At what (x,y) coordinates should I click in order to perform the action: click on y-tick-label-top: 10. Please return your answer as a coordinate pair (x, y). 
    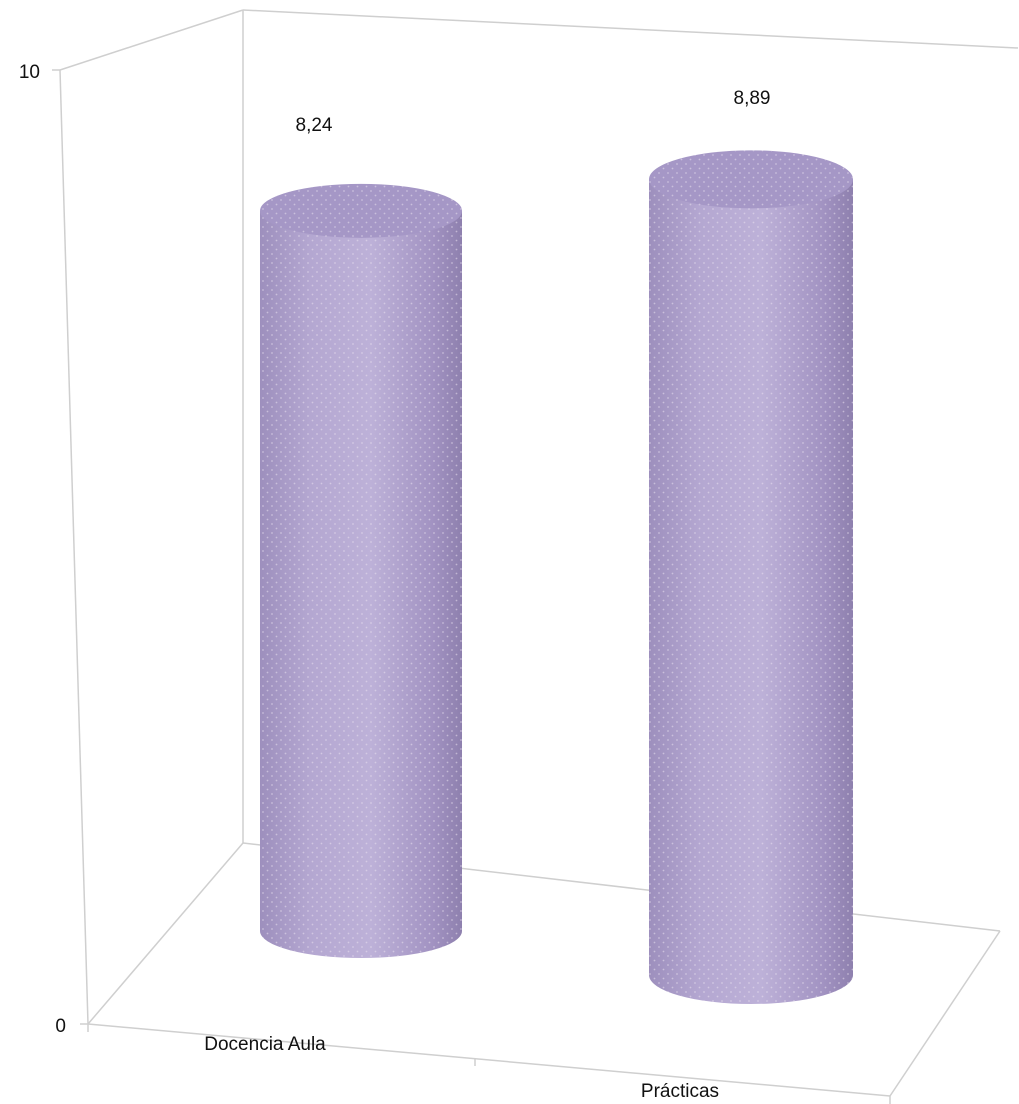
    Looking at the image, I should click on (29, 72).